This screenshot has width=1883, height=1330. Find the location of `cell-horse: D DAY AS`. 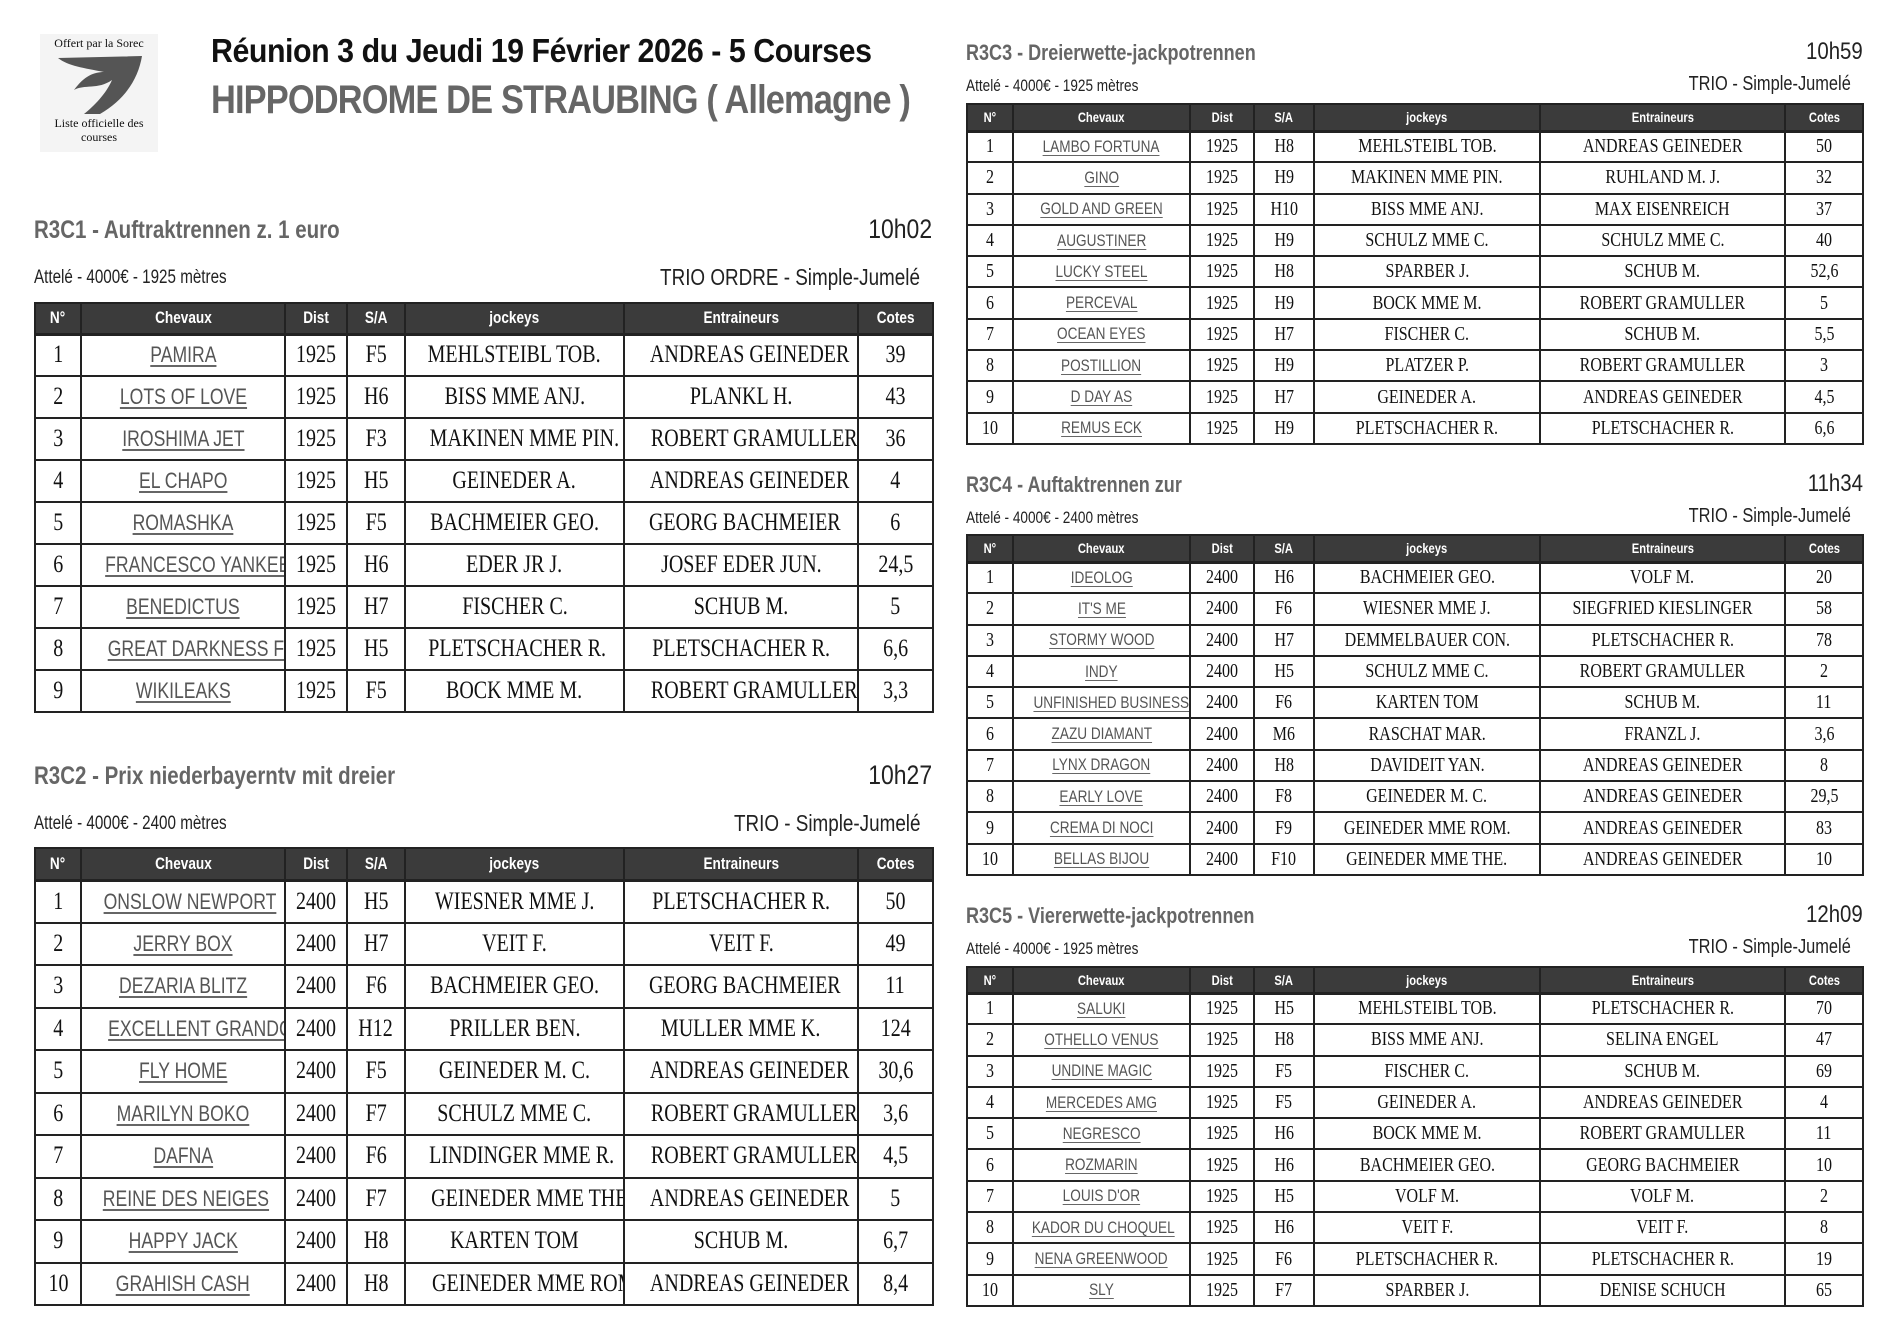

cell-horse: D DAY AS is located at coordinates (1101, 397).